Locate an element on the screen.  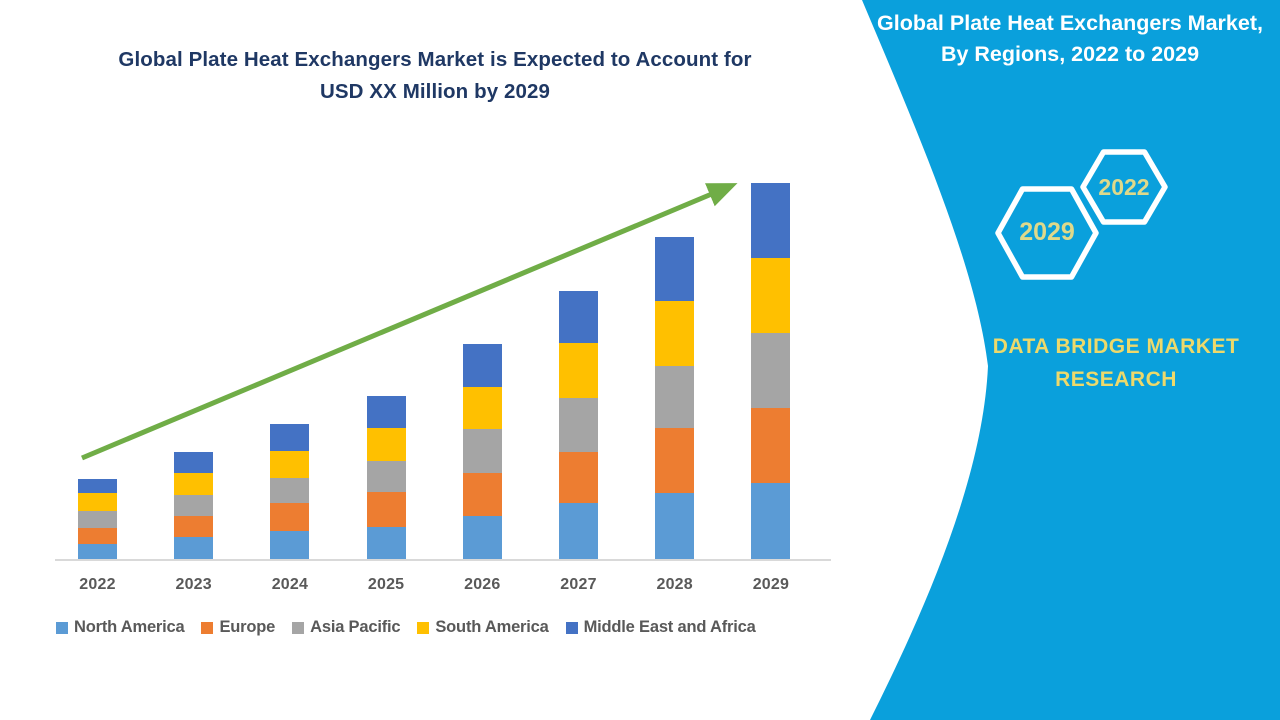
legend-swatch-asia-pacific is located at coordinates (298, 627).